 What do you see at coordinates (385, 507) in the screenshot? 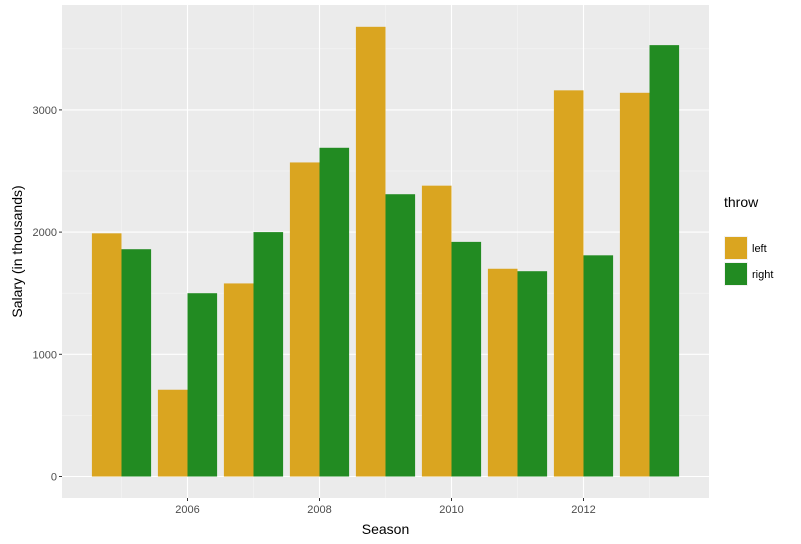
I see `x-axis: 2006 2008 2010 2012` at bounding box center [385, 507].